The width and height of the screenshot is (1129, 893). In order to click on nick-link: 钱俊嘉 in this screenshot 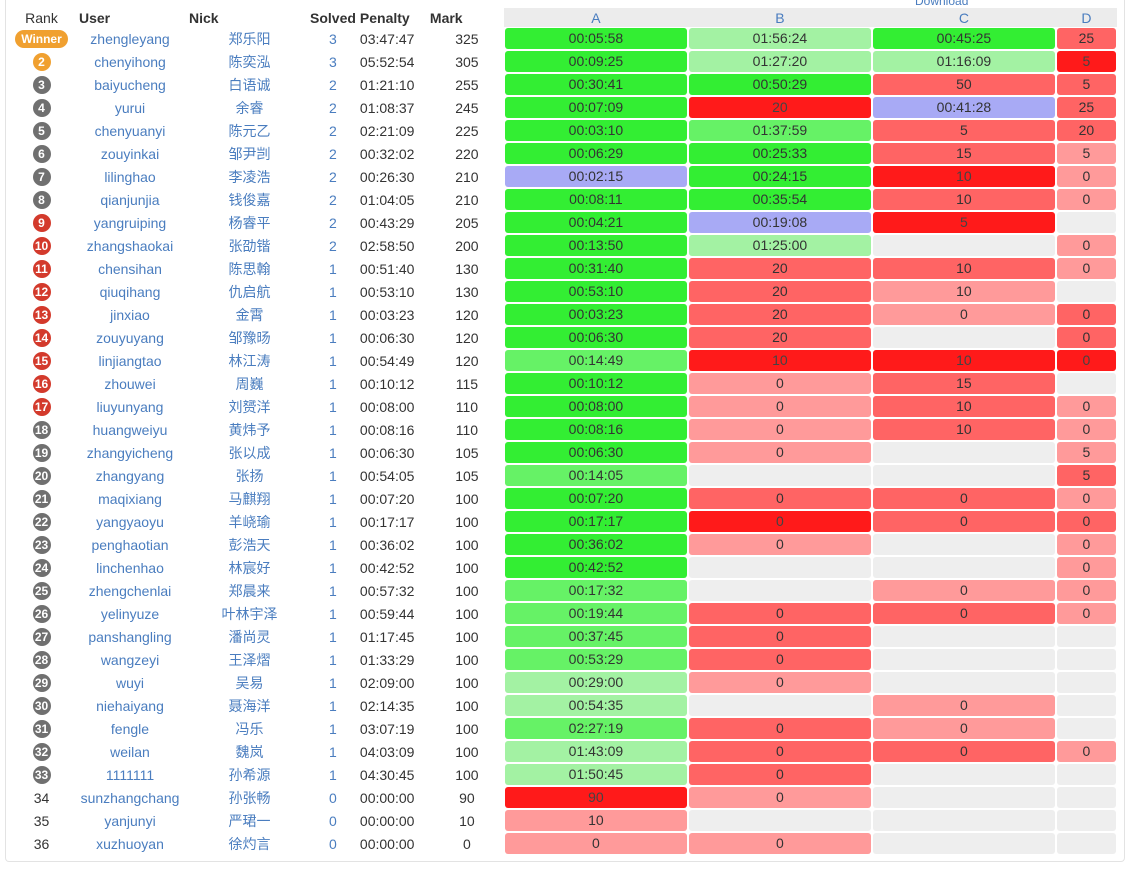, I will do `click(249, 199)`.